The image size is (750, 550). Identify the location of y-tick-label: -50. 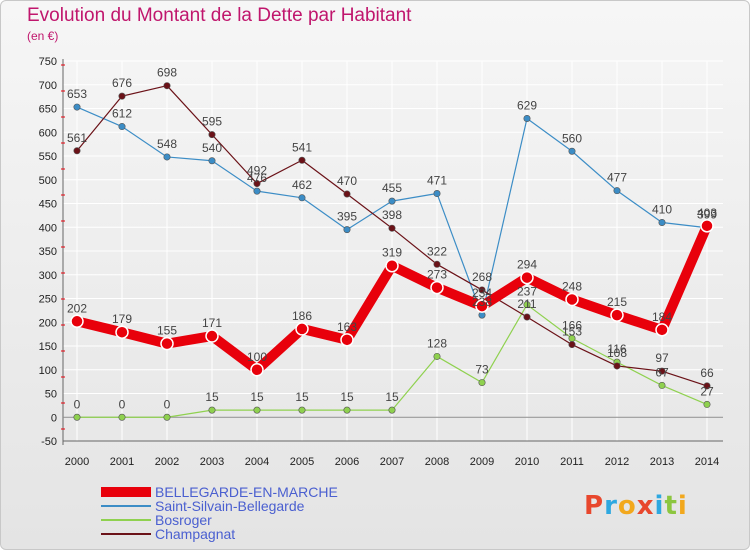
(49, 442).